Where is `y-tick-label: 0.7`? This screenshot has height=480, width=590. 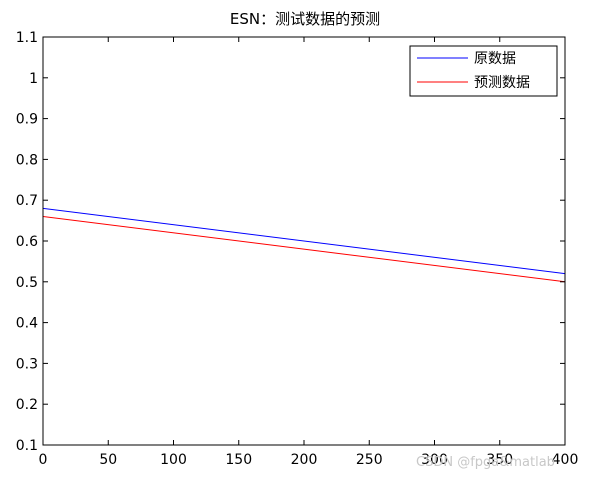 y-tick-label: 0.7 is located at coordinates (27, 201).